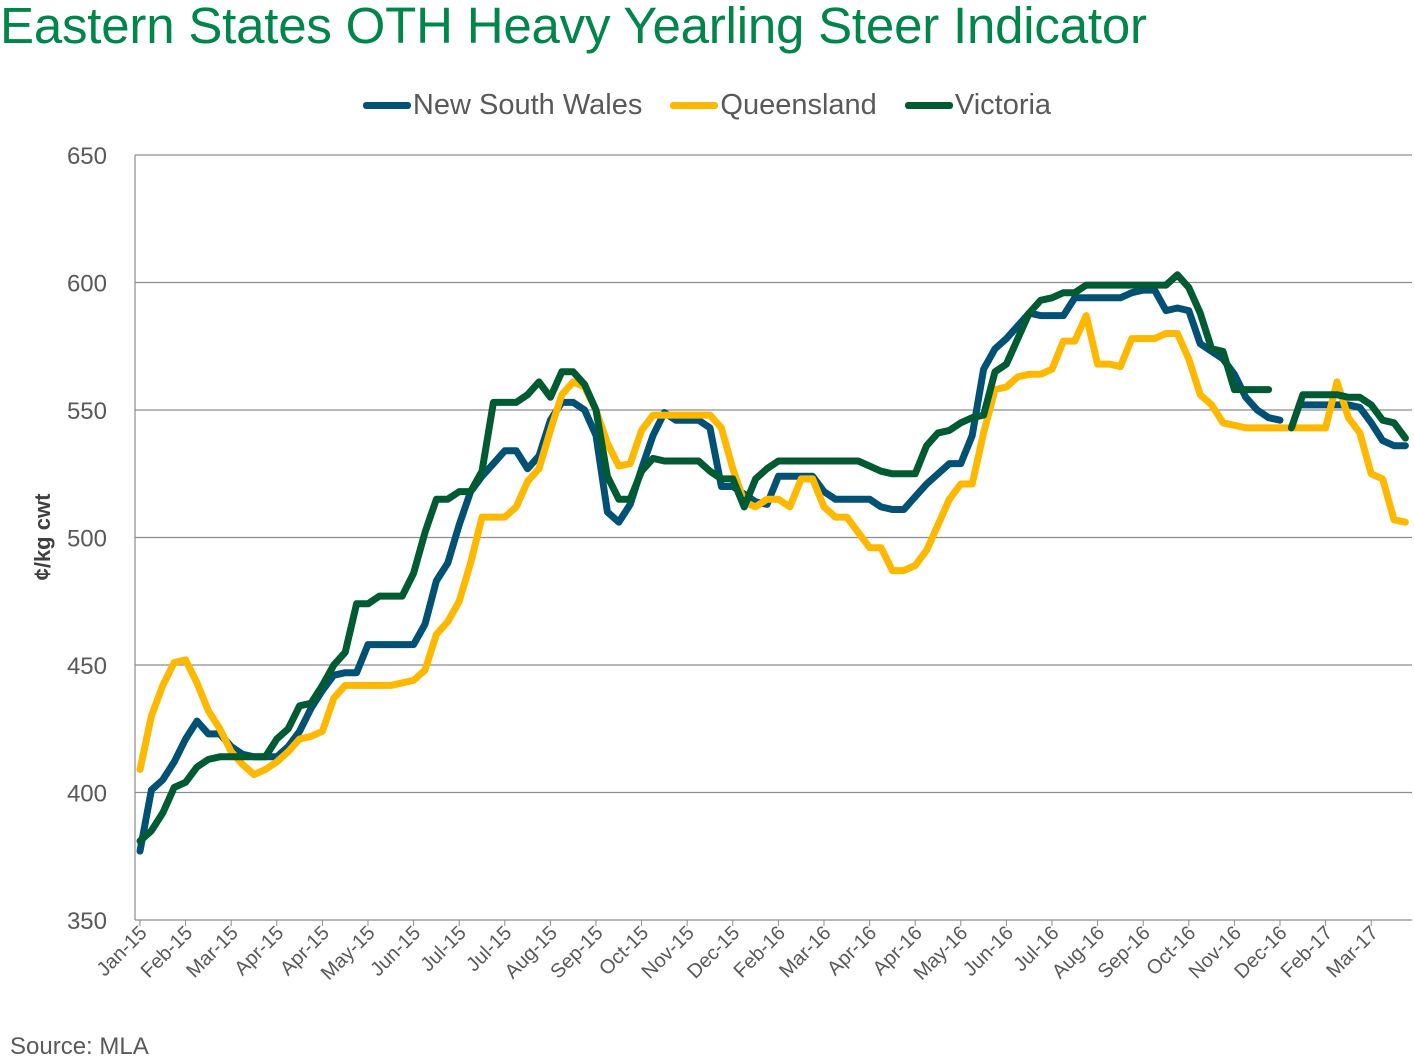 This screenshot has height=1061, width=1414. Describe the element at coordinates (805, 952) in the screenshot. I see `x-tick-label: Mar-16` at that location.